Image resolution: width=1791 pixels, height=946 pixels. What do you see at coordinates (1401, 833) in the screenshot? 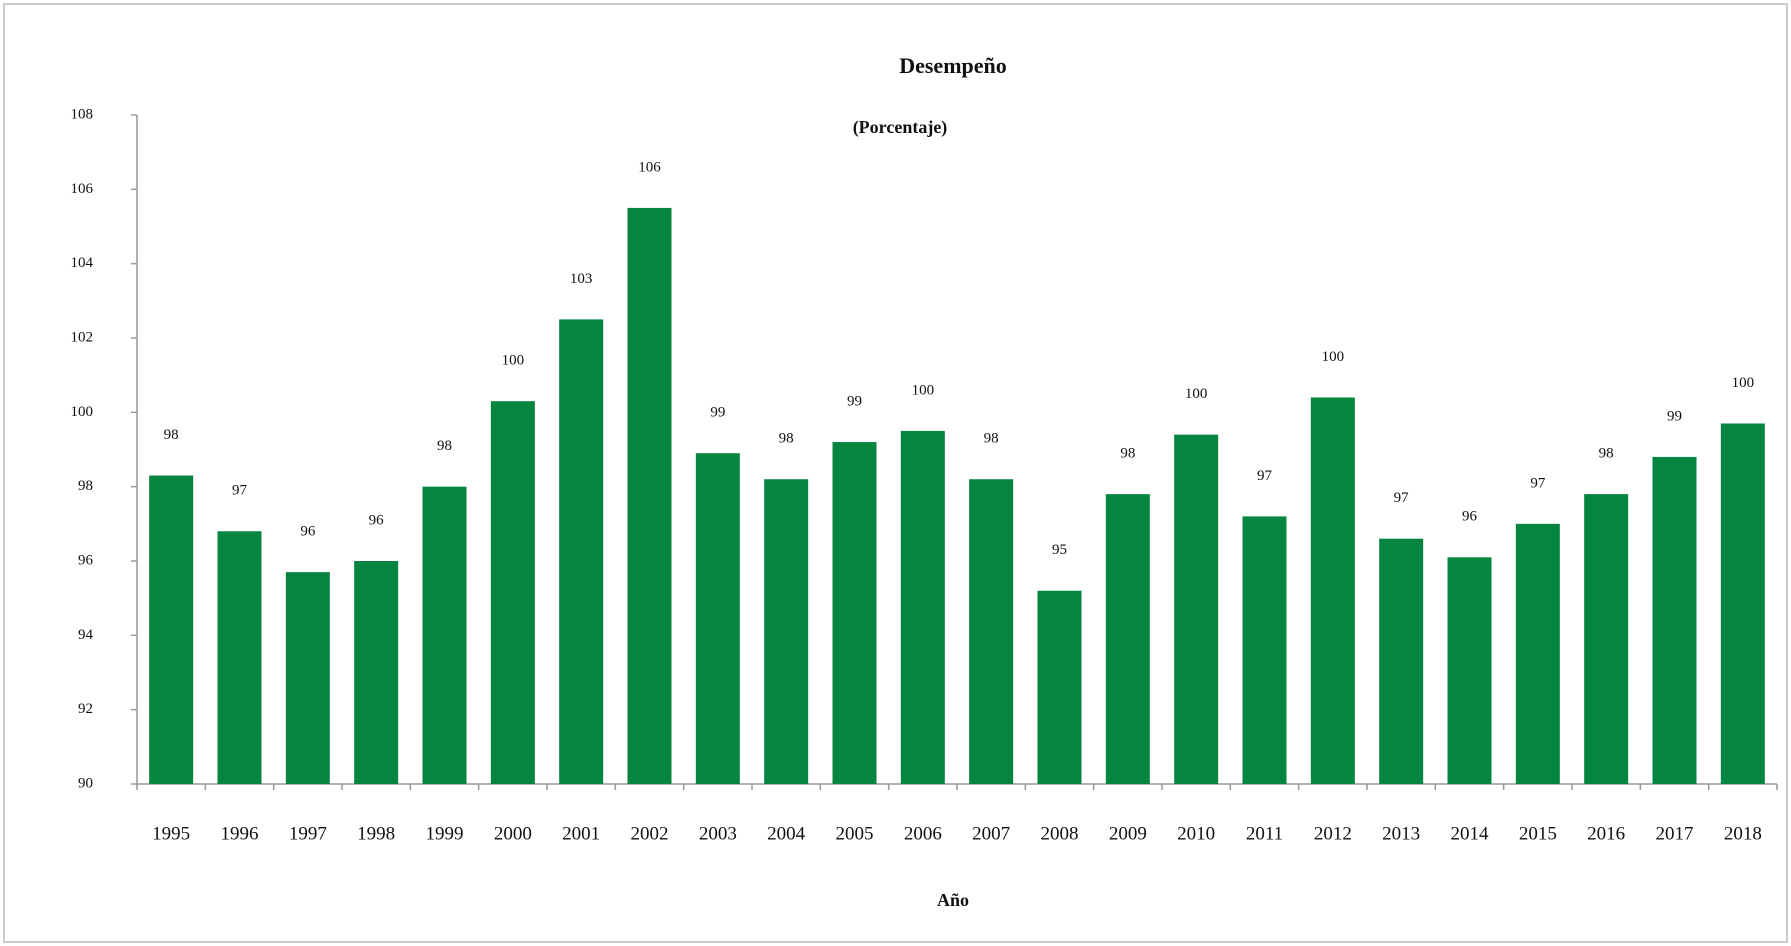
I see `x-tick-label: 2013` at bounding box center [1401, 833].